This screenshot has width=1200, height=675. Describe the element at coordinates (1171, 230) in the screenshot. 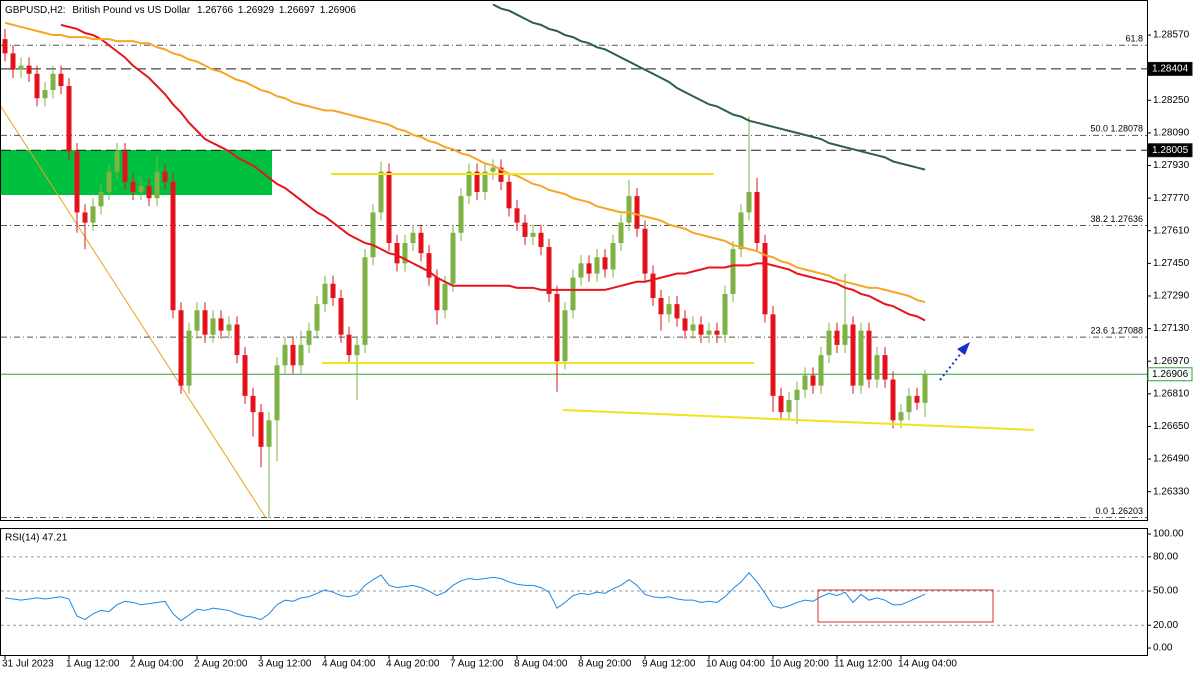

I see `y-tick-label: 1.27610` at that location.